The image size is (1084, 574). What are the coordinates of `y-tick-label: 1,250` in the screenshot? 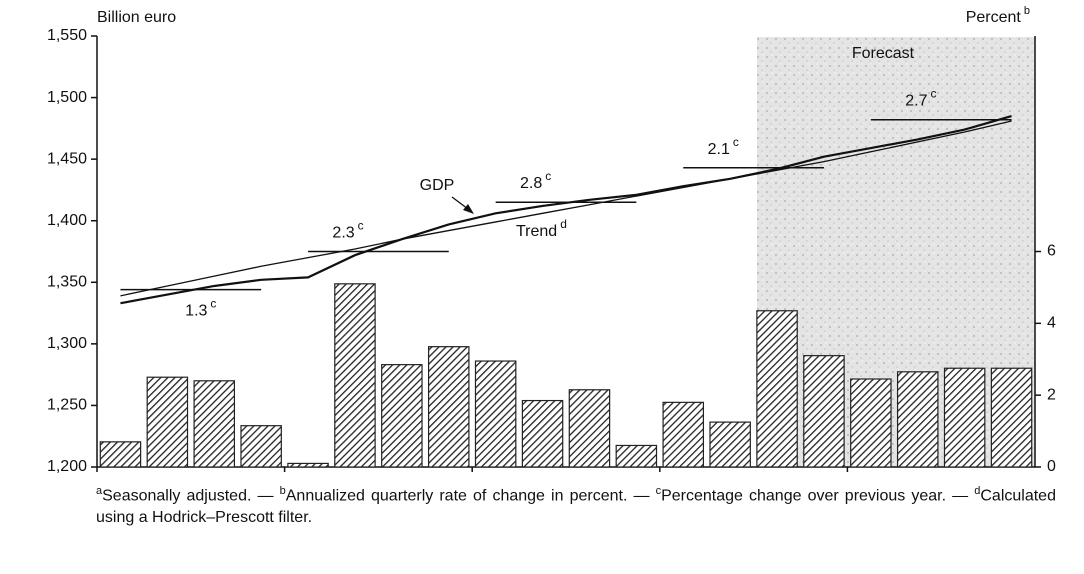 It's located at (67, 405).